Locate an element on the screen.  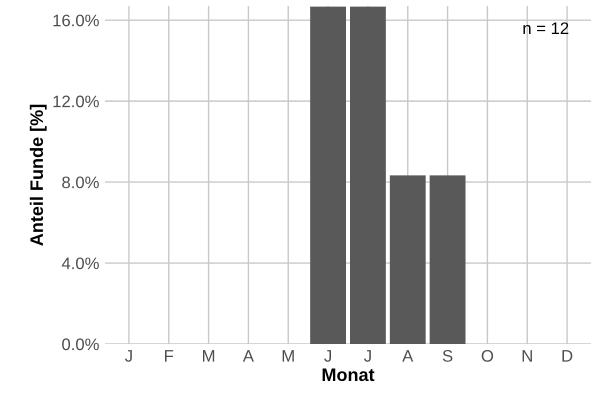
x-axis-title: Monat is located at coordinates (348, 375).